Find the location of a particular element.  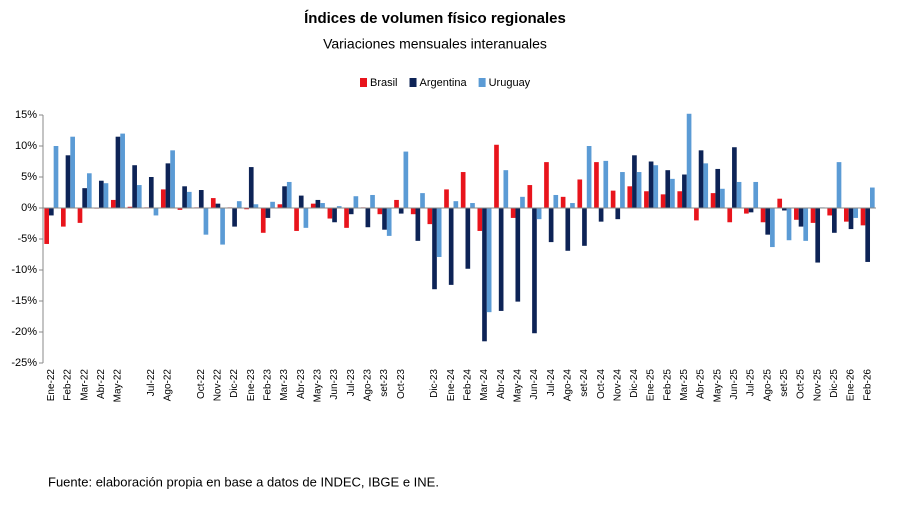

x-tick-label: Jun-23 is located at coordinates (334, 384).